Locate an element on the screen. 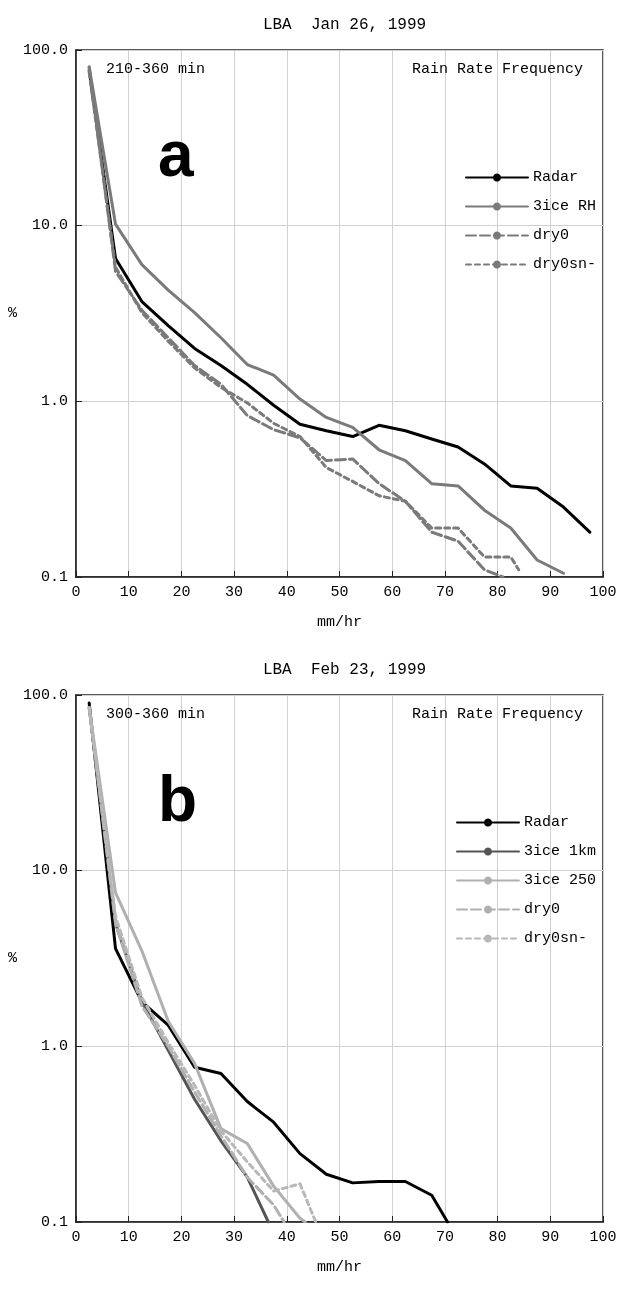 This screenshot has width=624, height=1300. legend-label: 3ice 1km is located at coordinates (559, 851).